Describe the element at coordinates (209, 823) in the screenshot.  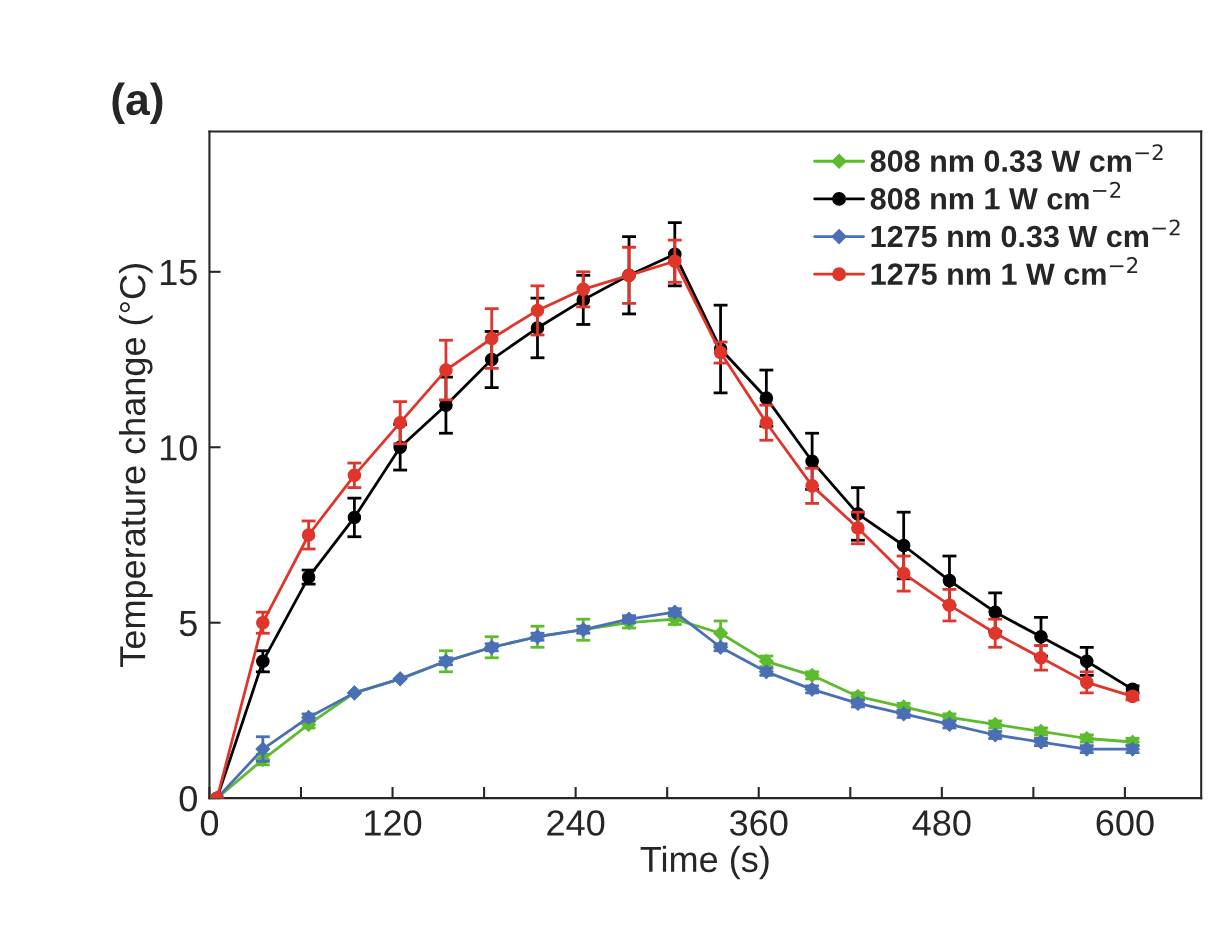
I see `x-tick-label: 0` at that location.